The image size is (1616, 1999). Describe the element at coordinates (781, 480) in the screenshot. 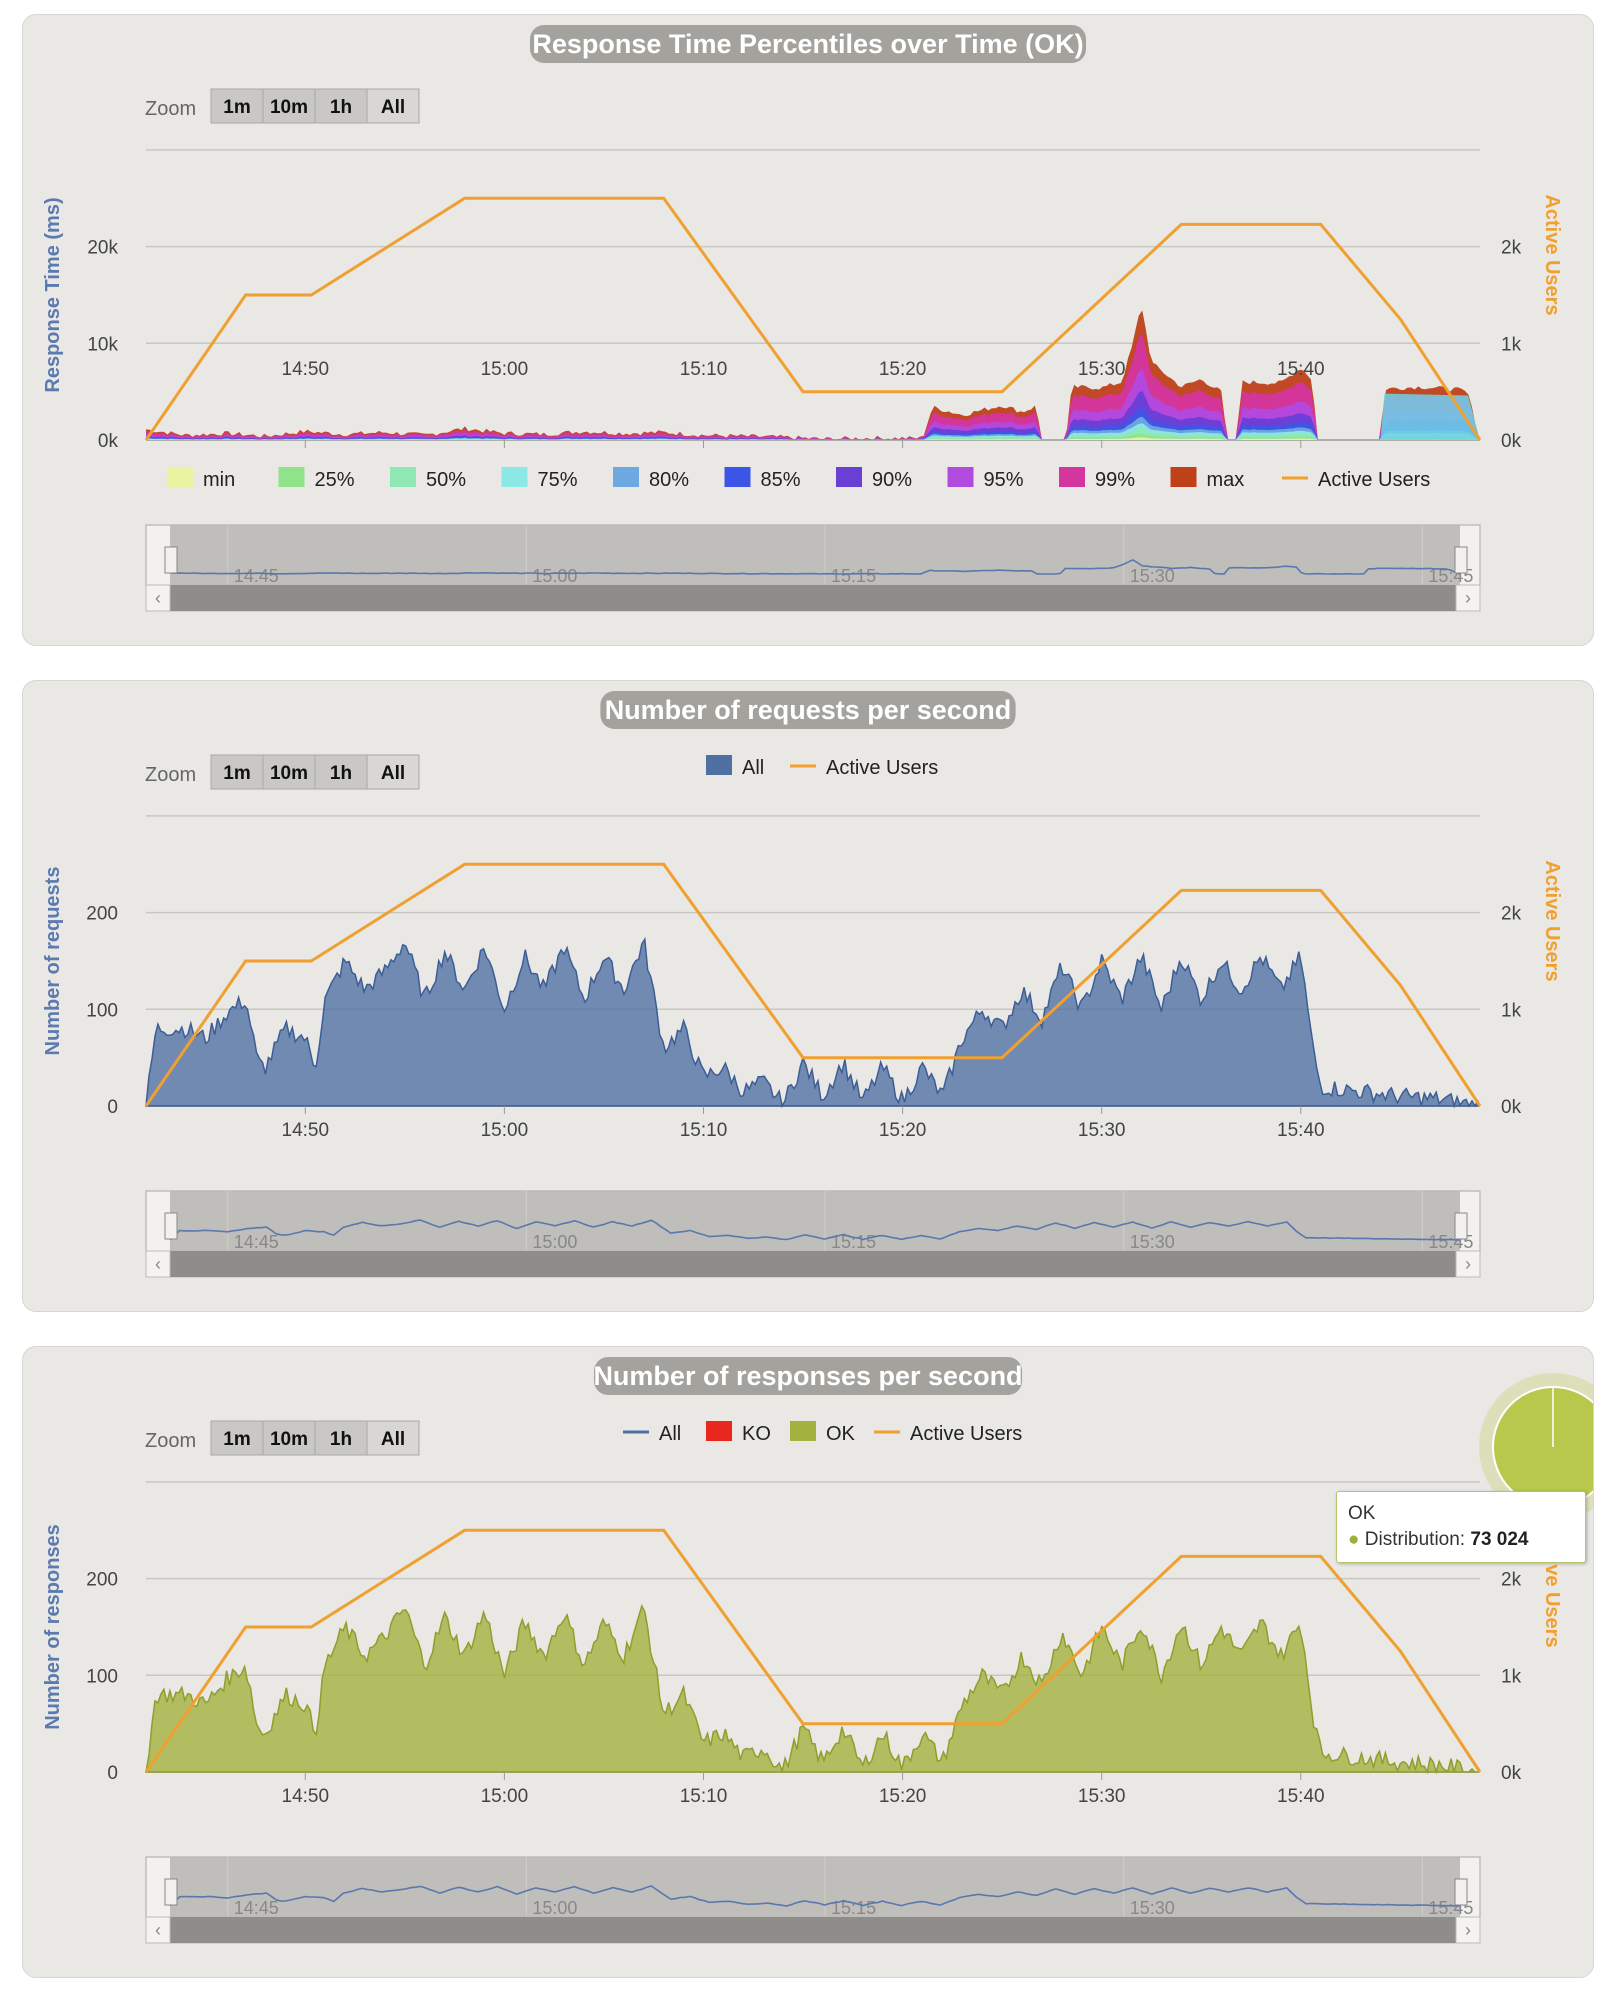

I see `c0-legend-item: 85%` at that location.